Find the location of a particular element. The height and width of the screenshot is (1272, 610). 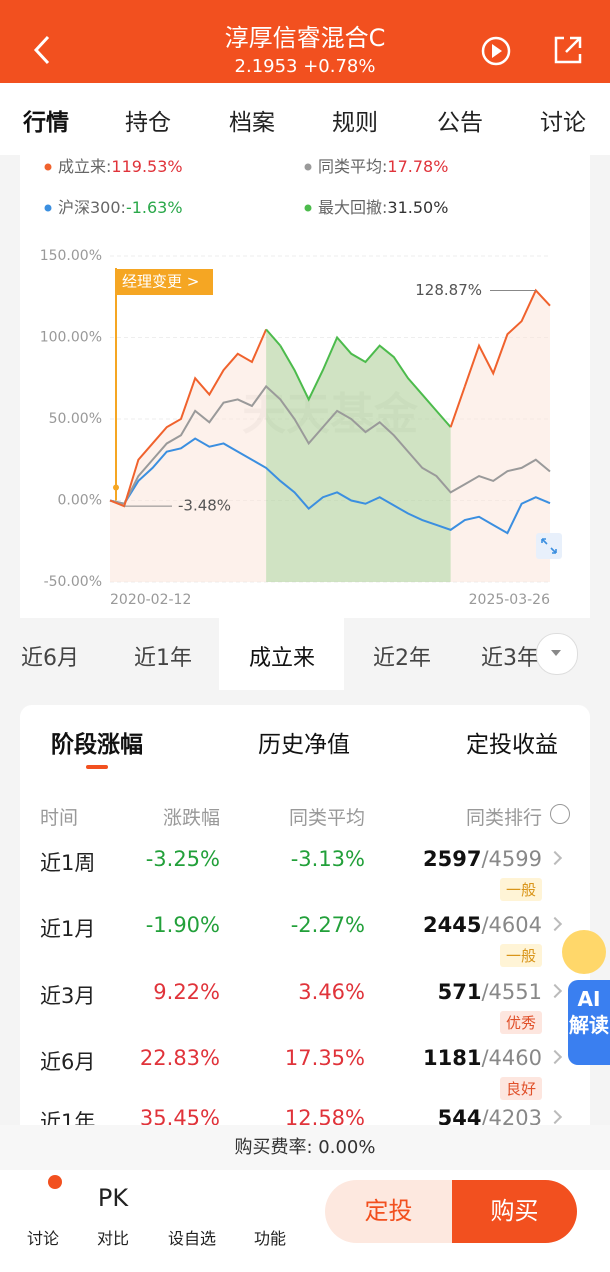

tab-bar: 行情 持仓 档案 规则 公告 讨论 is located at coordinates (305, 119).